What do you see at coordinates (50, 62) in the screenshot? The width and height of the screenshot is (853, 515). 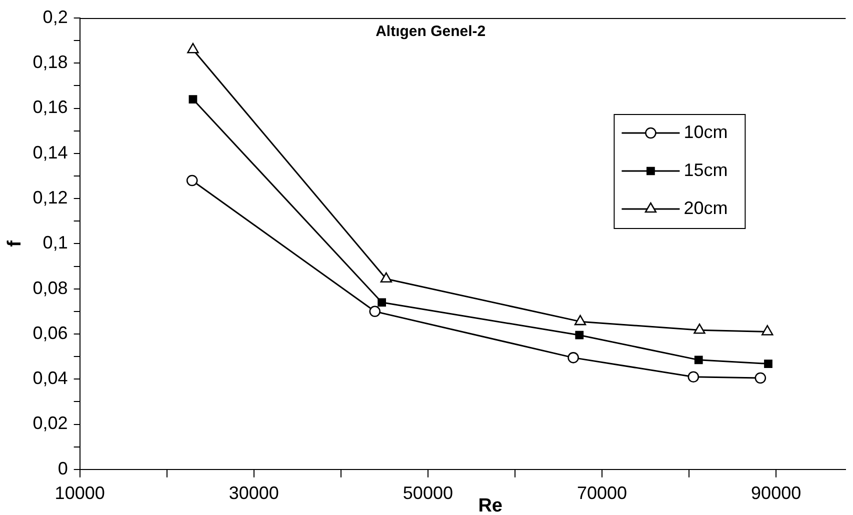 I see `y-tick-label: 0,18` at bounding box center [50, 62].